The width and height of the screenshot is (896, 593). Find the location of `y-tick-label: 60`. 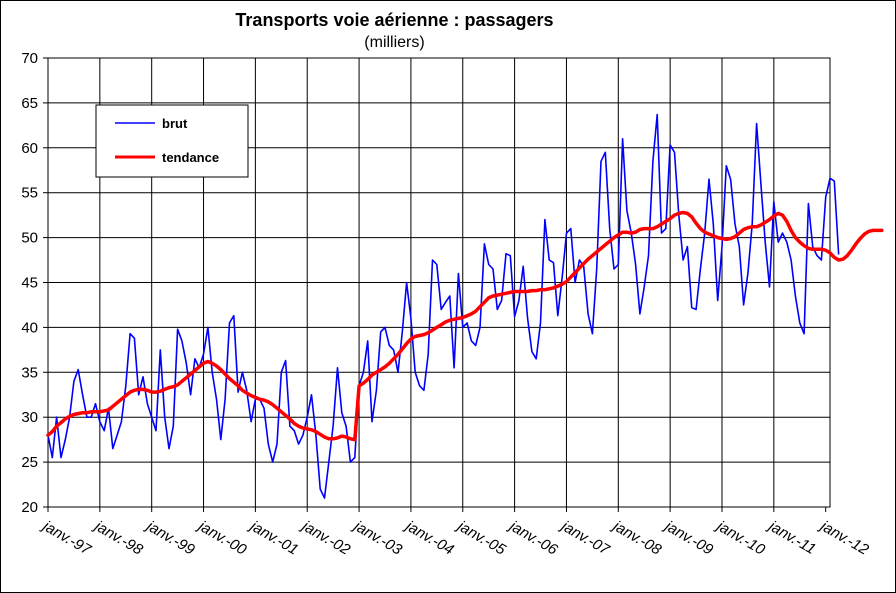

y-tick-label: 60 is located at coordinates (29, 148).